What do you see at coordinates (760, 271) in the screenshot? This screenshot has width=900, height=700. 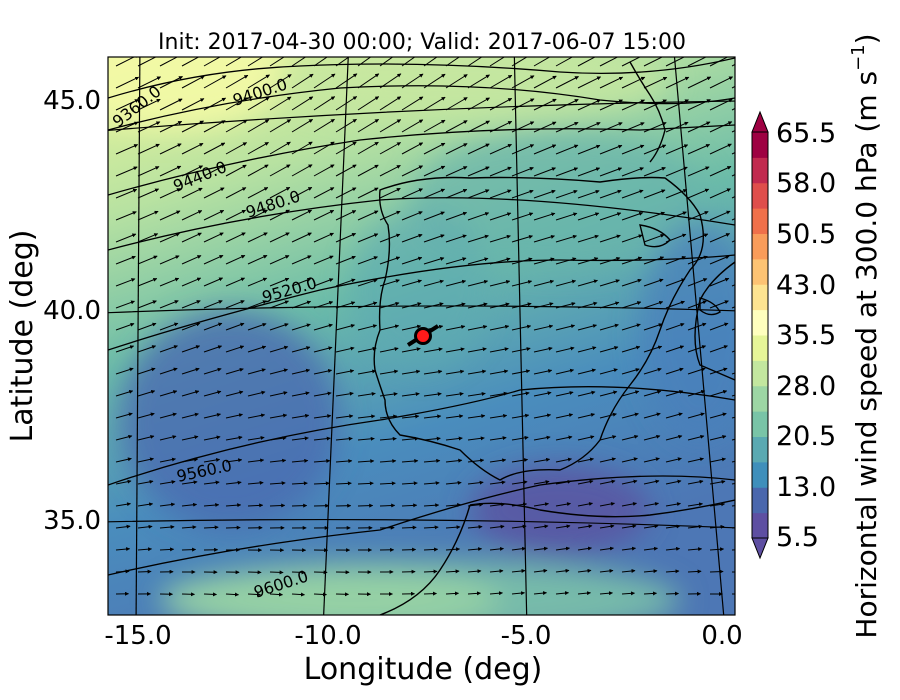 I see `colorbar-segment` at bounding box center [760, 271].